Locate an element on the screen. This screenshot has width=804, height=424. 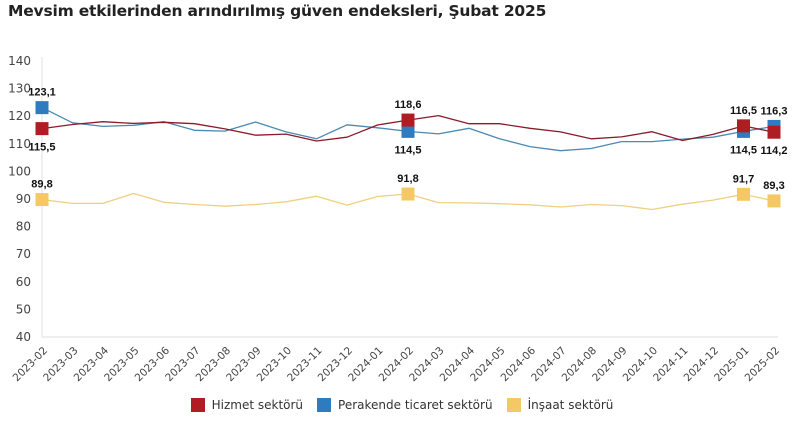
legend-item-hizmet: Hizmet sektörü is located at coordinates (247, 405).